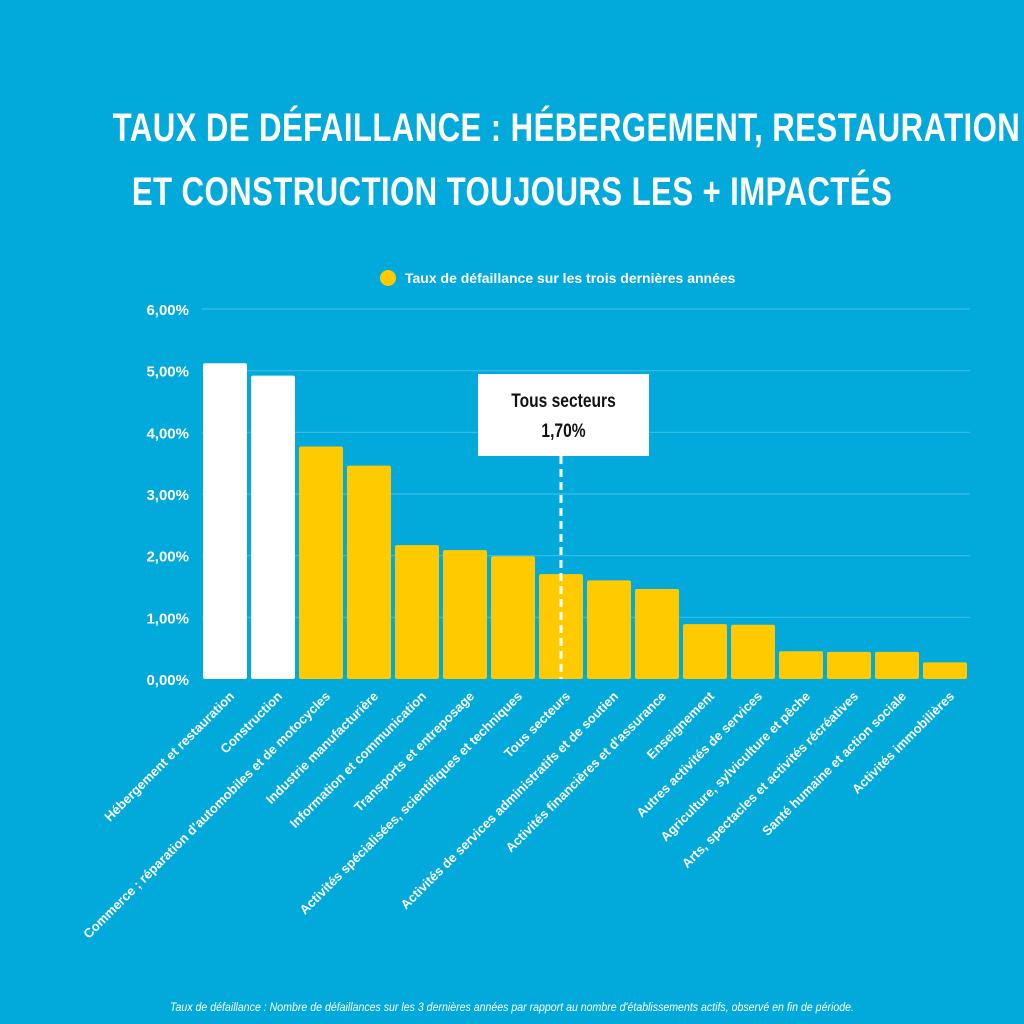 This screenshot has height=1024, width=1024. Describe the element at coordinates (167, 618) in the screenshot. I see `y-tick-label: 1,00%` at that location.